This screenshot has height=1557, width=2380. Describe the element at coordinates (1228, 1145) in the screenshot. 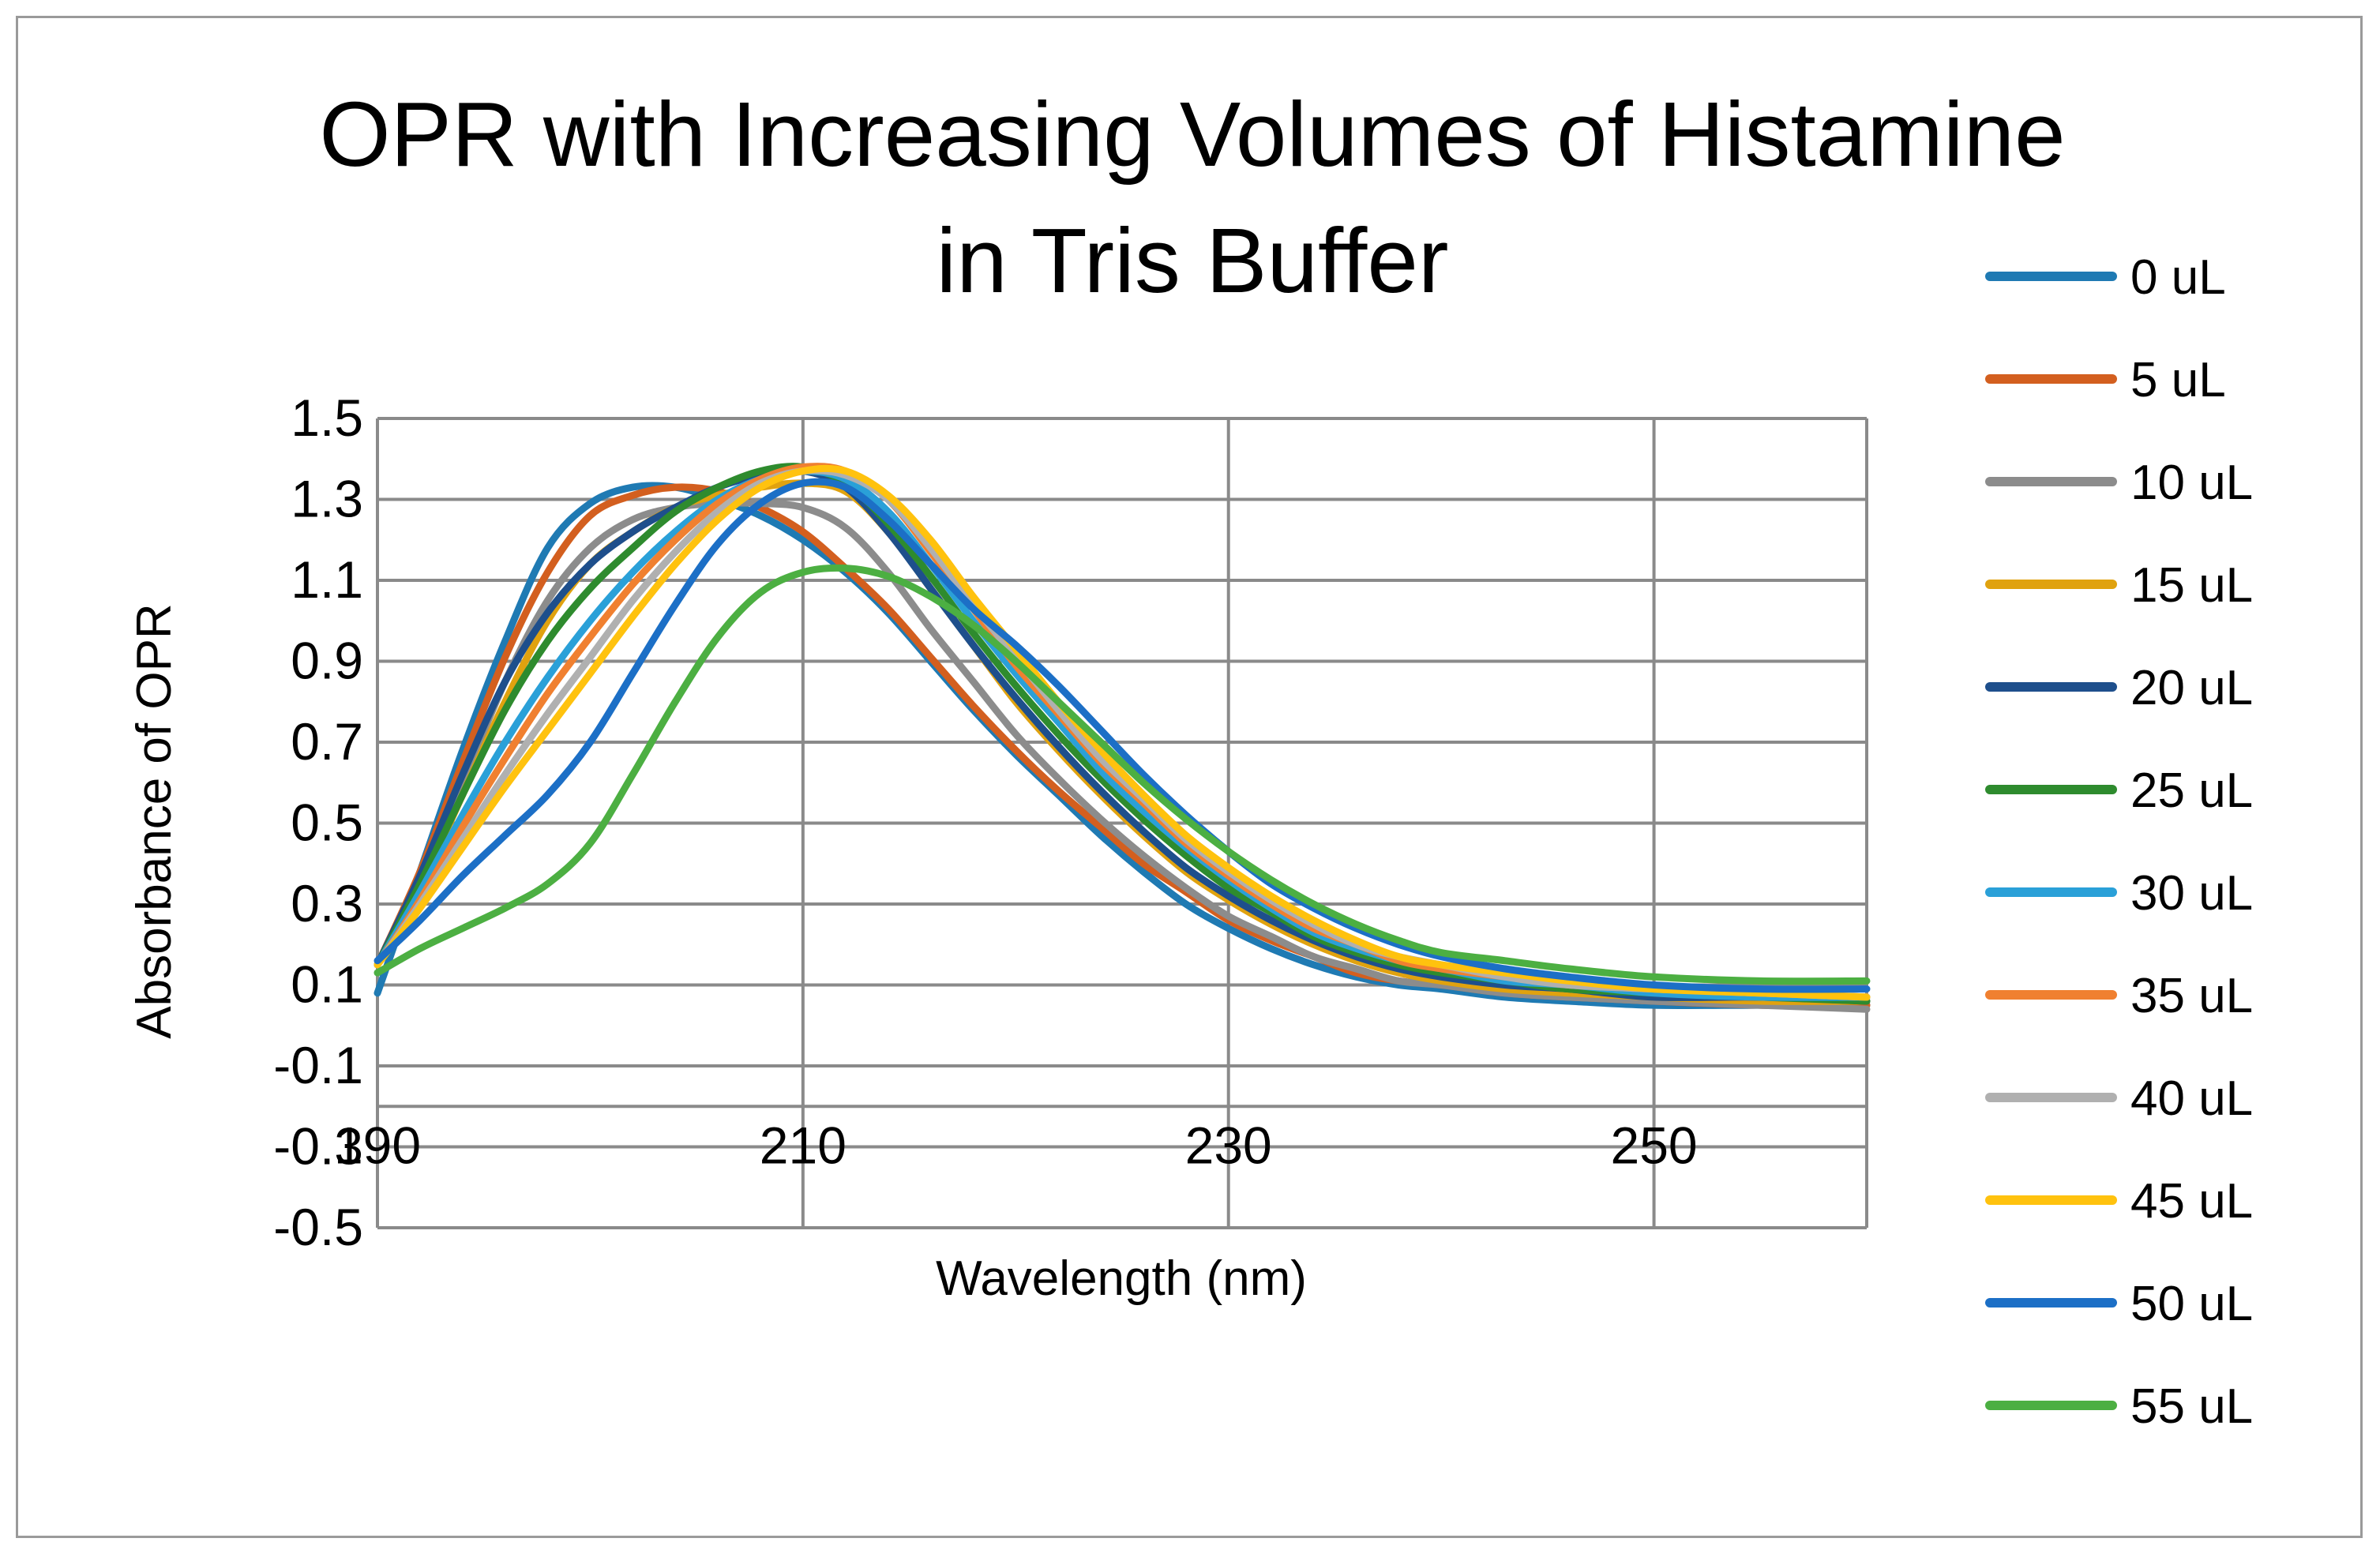

I see `x-tick-label: 230` at that location.